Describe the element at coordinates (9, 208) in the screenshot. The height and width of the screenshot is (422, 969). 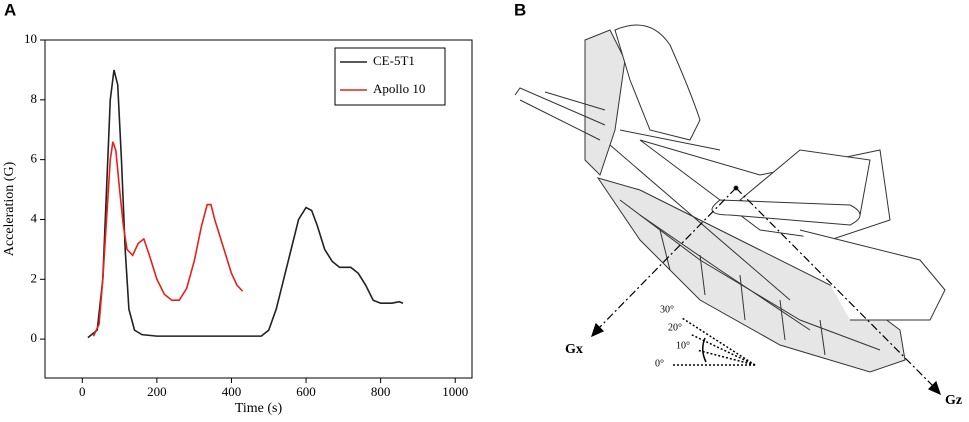
I see `y-axis-label: Acceleration (G)` at that location.